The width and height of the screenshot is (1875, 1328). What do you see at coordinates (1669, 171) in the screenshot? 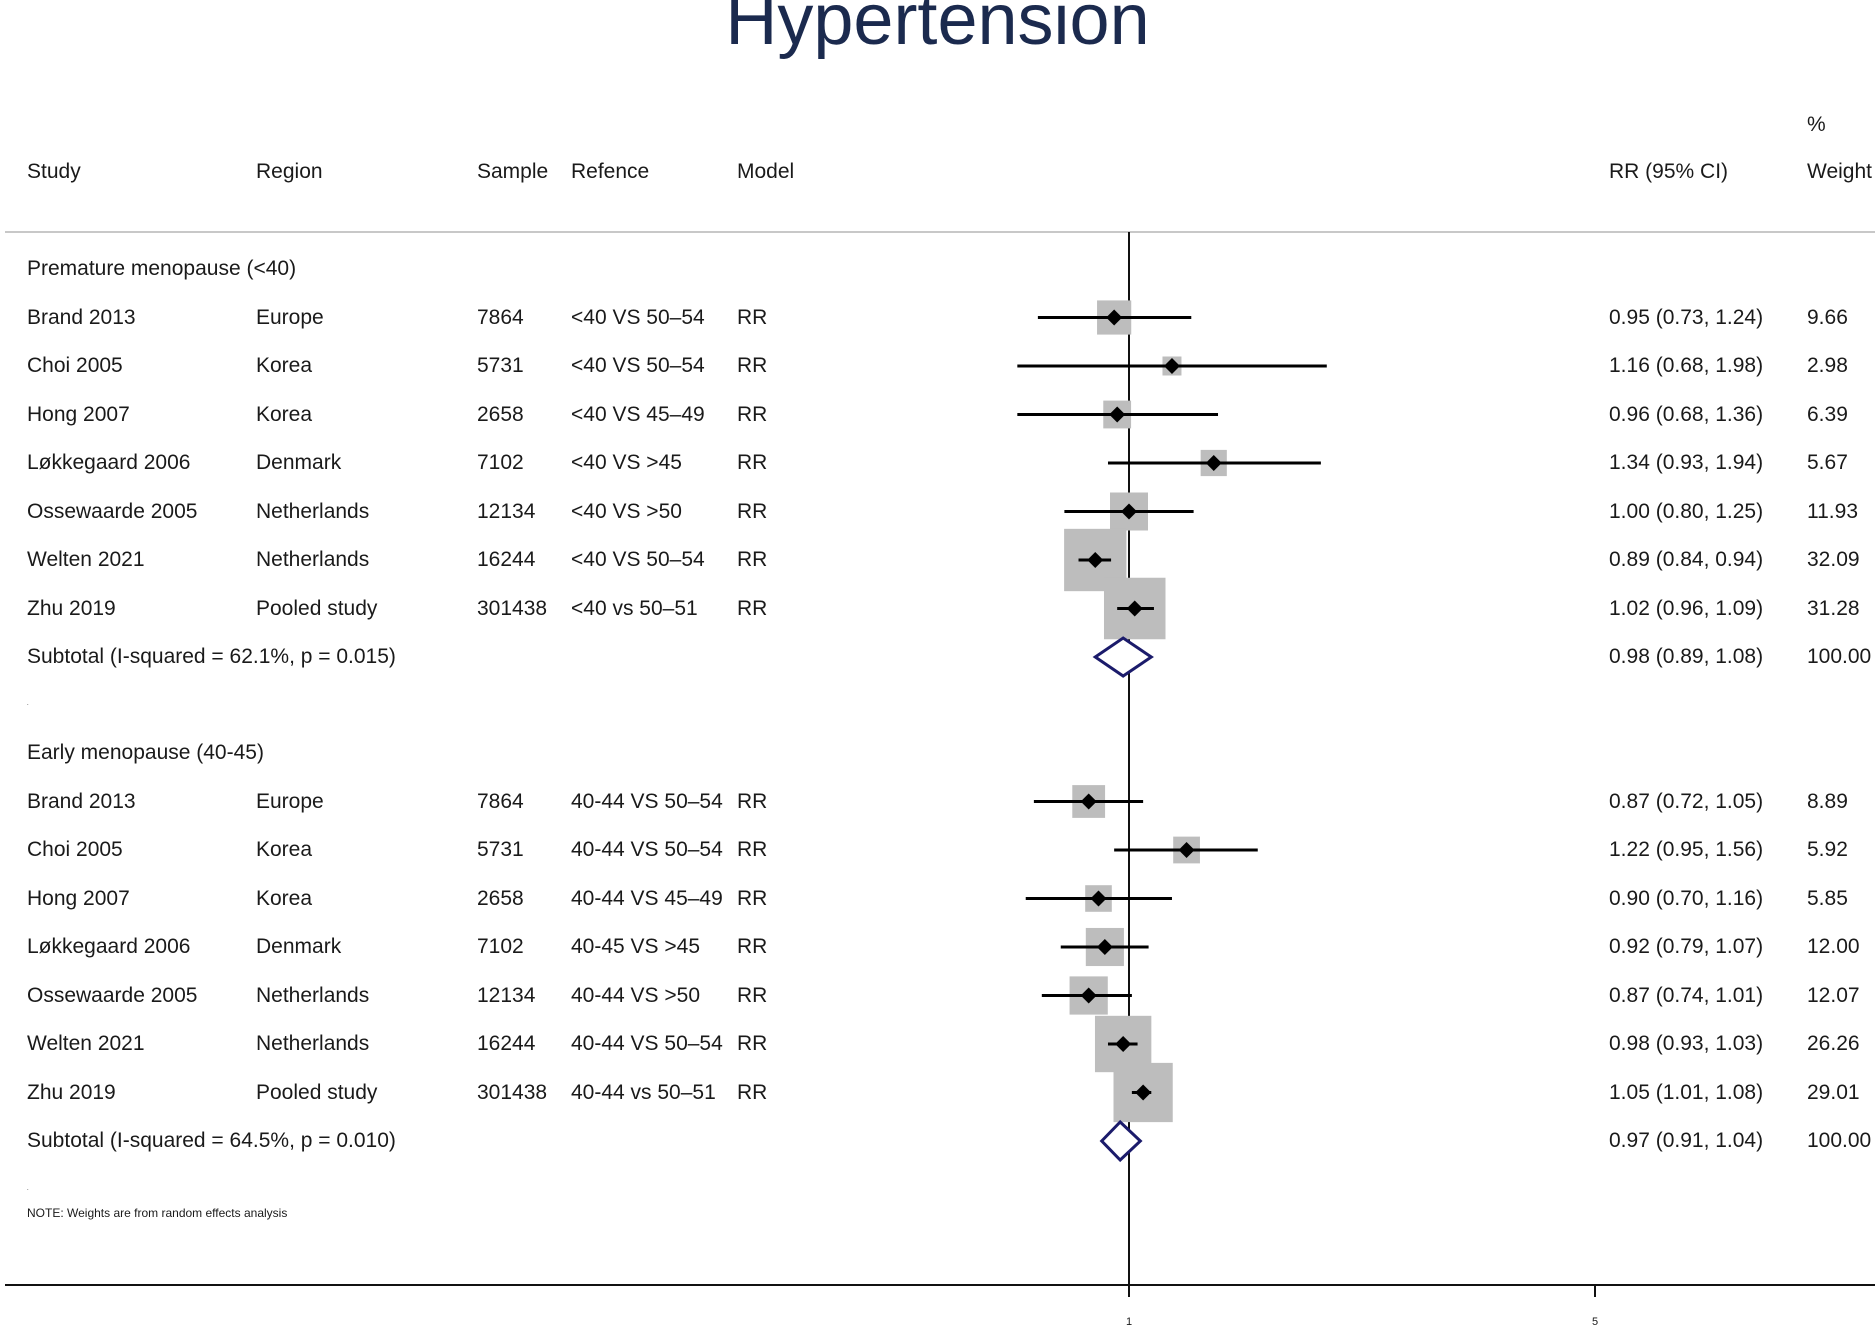
I see `rr-ci-header: RR (95% CI)` at bounding box center [1669, 171].